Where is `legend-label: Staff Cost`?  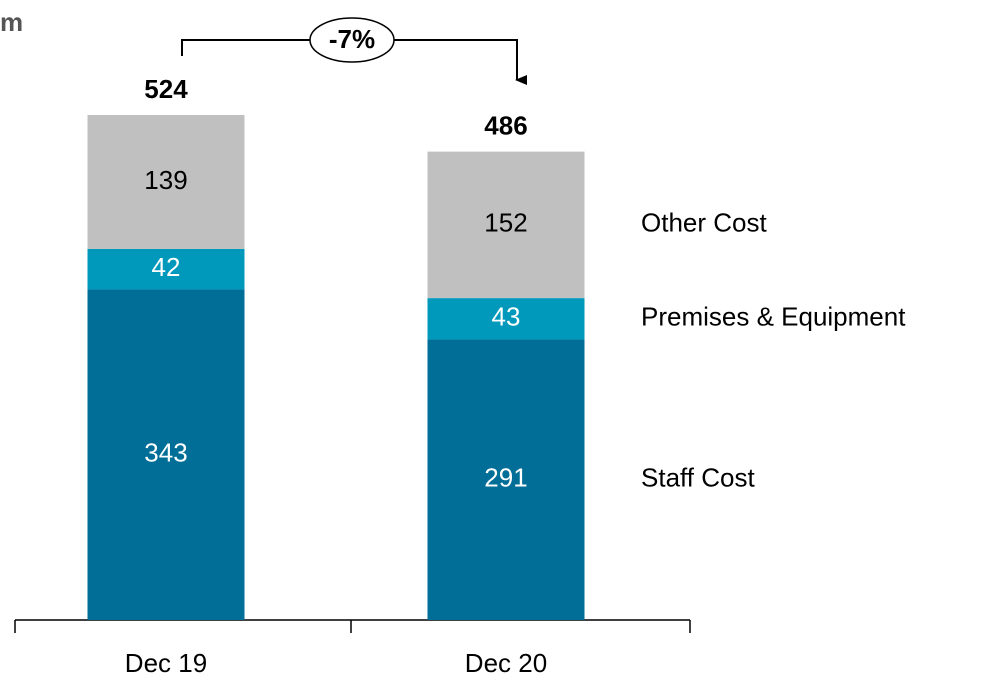
legend-label: Staff Cost is located at coordinates (698, 478).